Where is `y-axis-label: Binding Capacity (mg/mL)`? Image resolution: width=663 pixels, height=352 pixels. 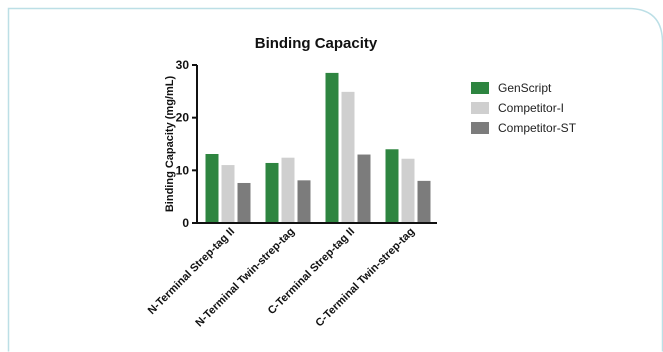
y-axis-label: Binding Capacity (mg/mL) is located at coordinates (170, 144).